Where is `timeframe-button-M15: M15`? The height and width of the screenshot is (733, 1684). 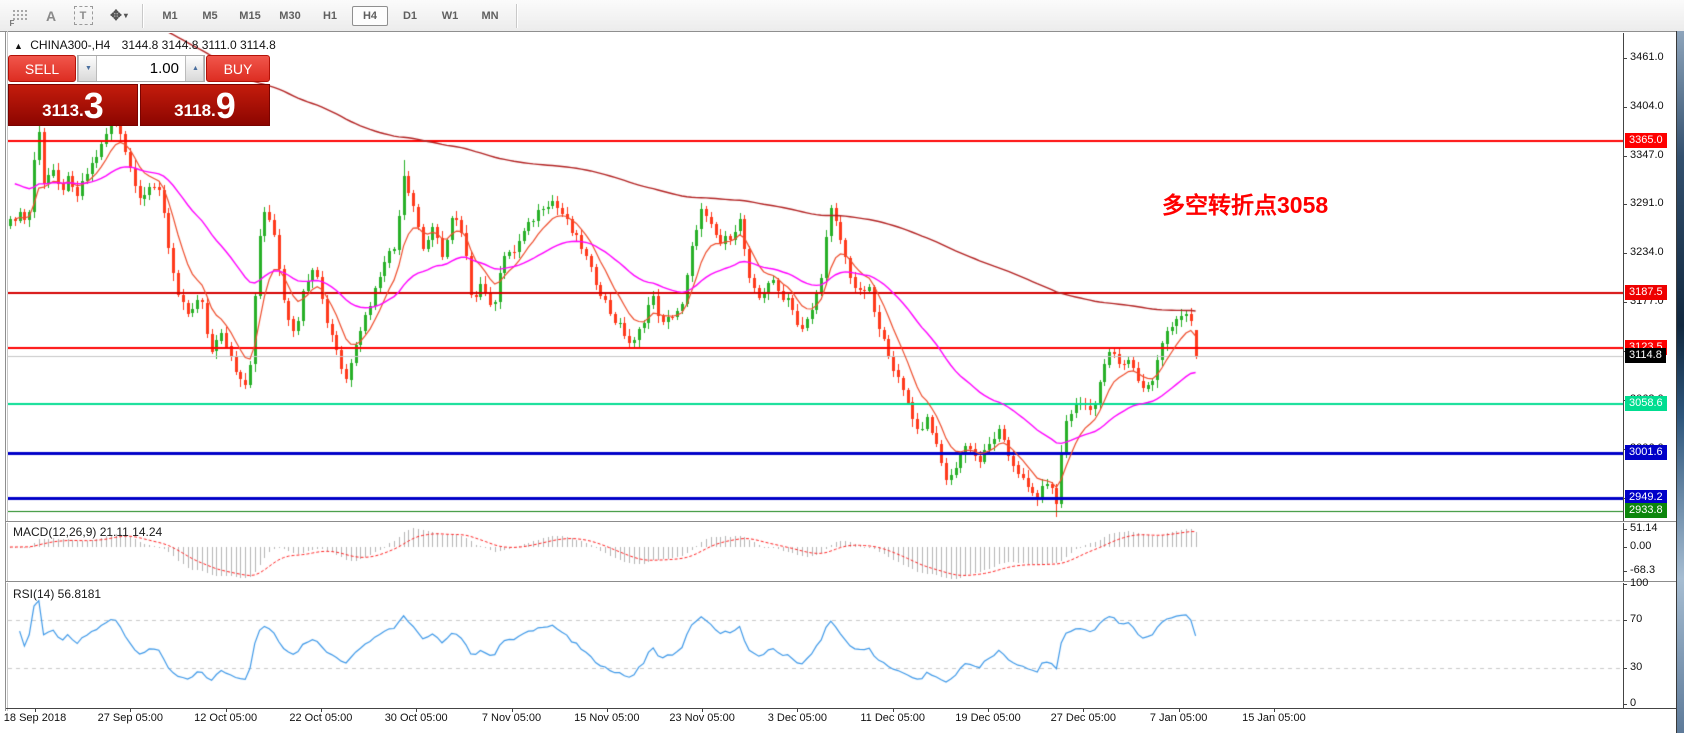
timeframe-button-M15: M15 is located at coordinates (250, 15).